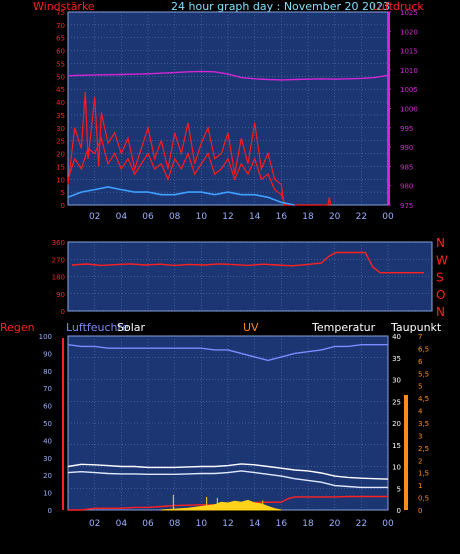 The width and height of the screenshot is (460, 554). What do you see at coordinates (409, 32) in the screenshot?
I see `pressure-tick-label: 1020` at bounding box center [409, 32].